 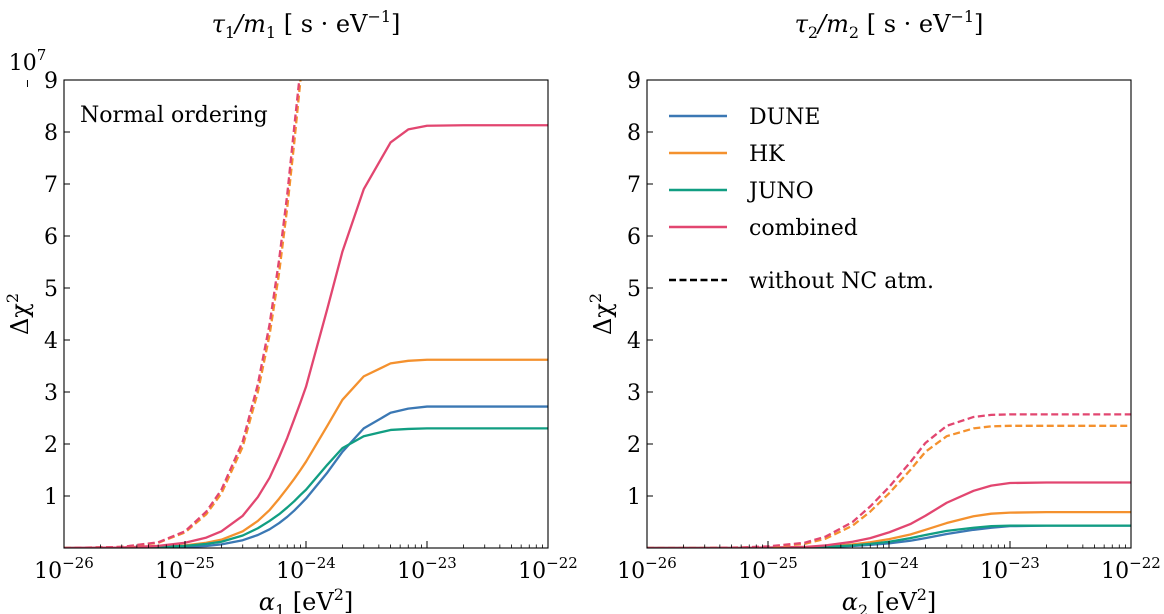 What do you see at coordinates (634, 497) in the screenshot?
I see `y-tick-label: 1` at bounding box center [634, 497].